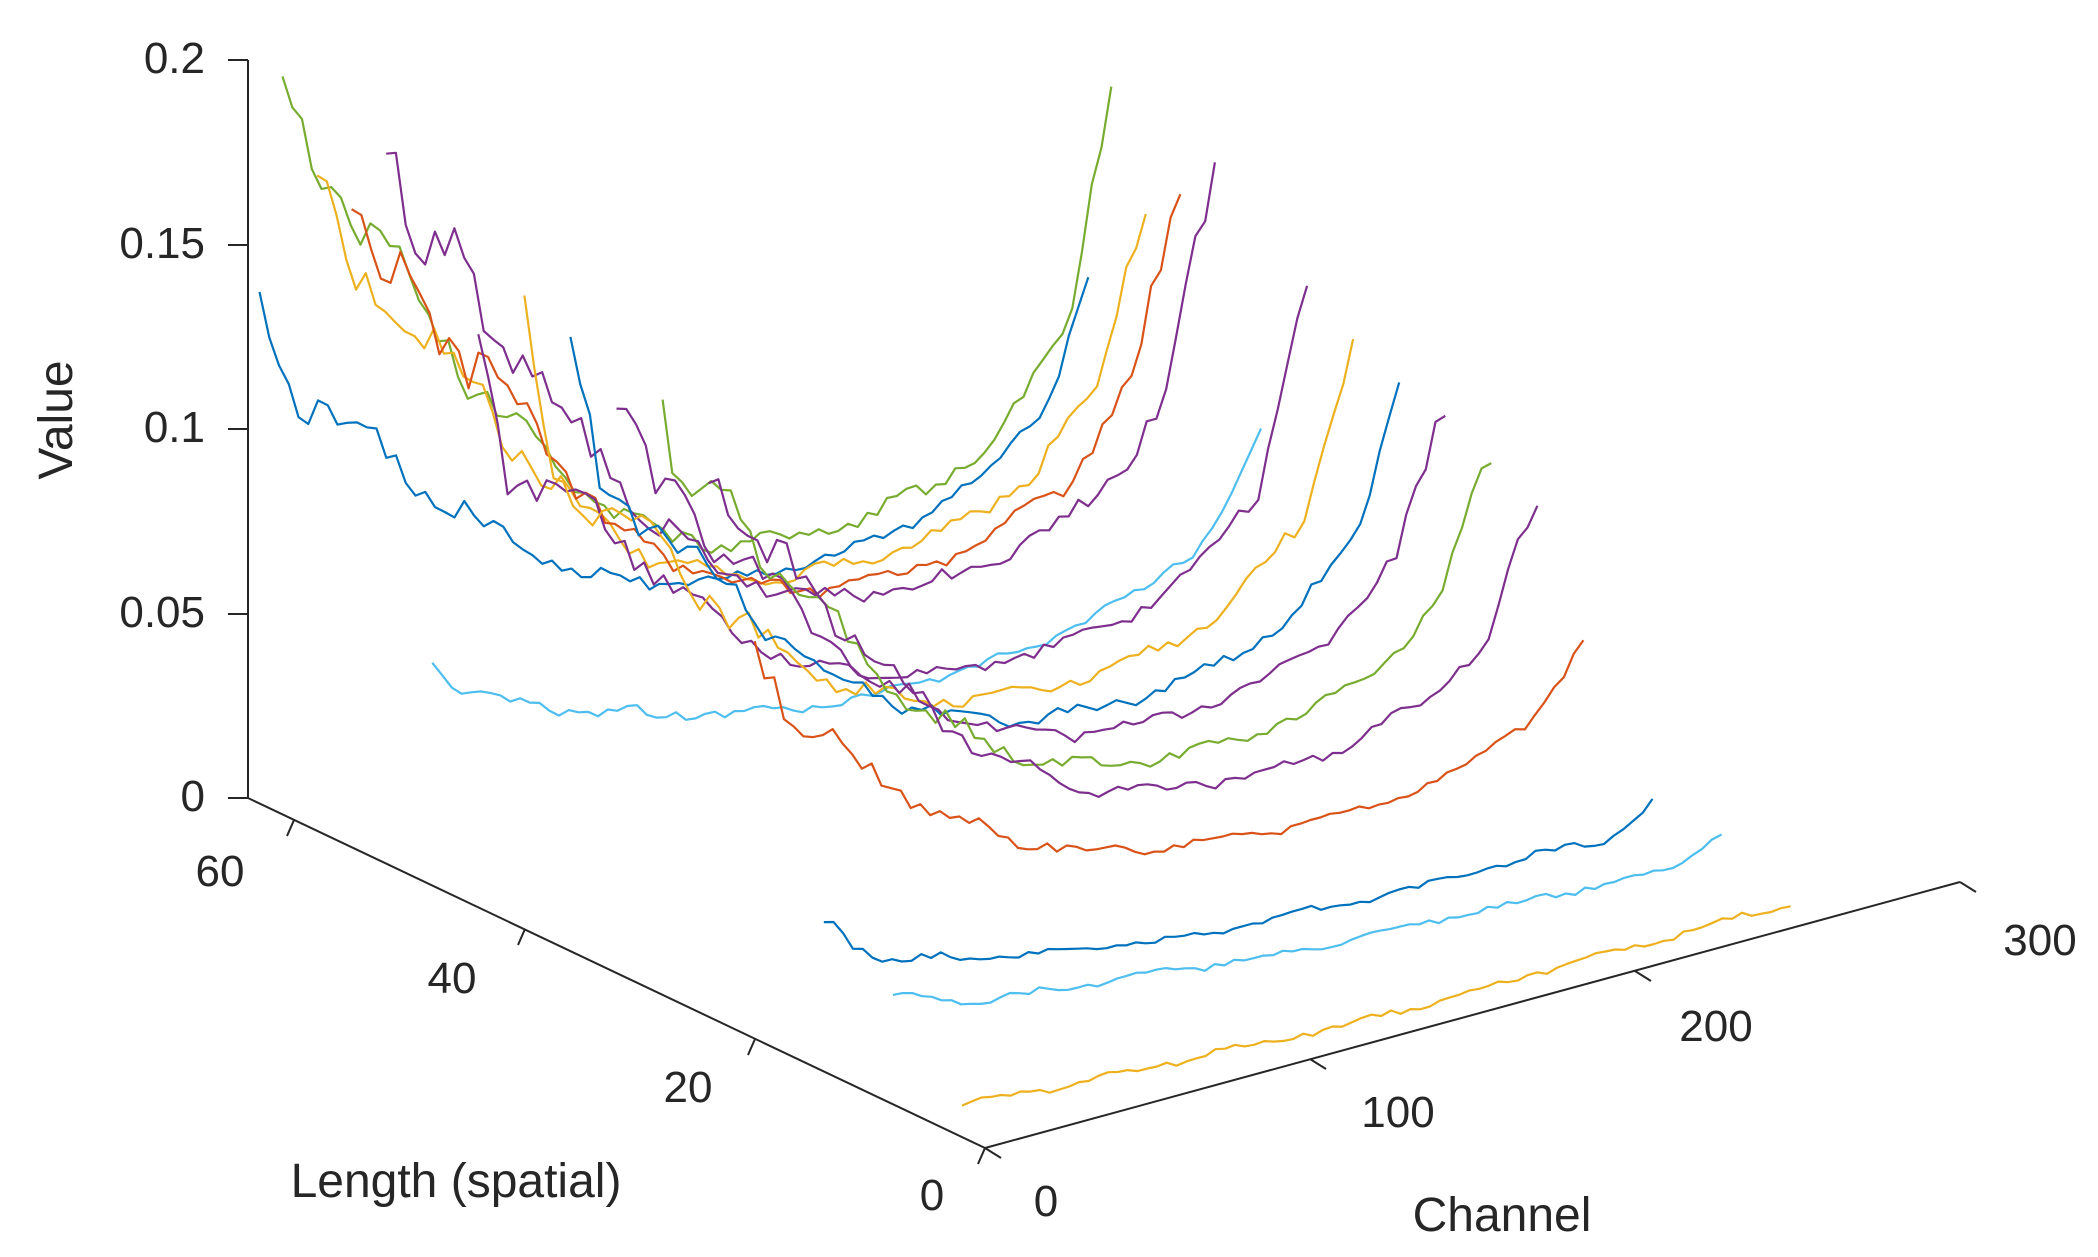 This screenshot has height=1257, width=2098. I want to click on channel-tick-label-3: 300, so click(2039, 940).